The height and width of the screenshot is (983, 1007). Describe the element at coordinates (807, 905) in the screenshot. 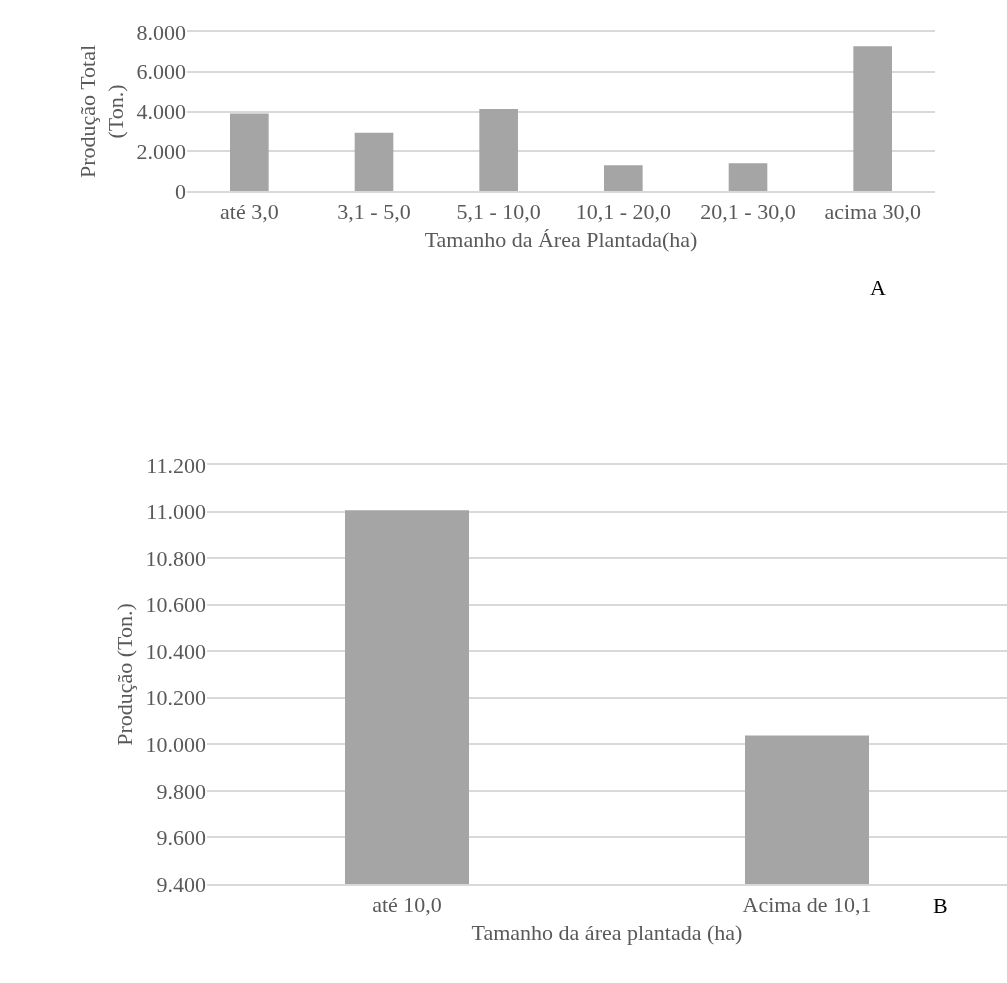

I see `x-tick-label: Acima de 10,1` at that location.